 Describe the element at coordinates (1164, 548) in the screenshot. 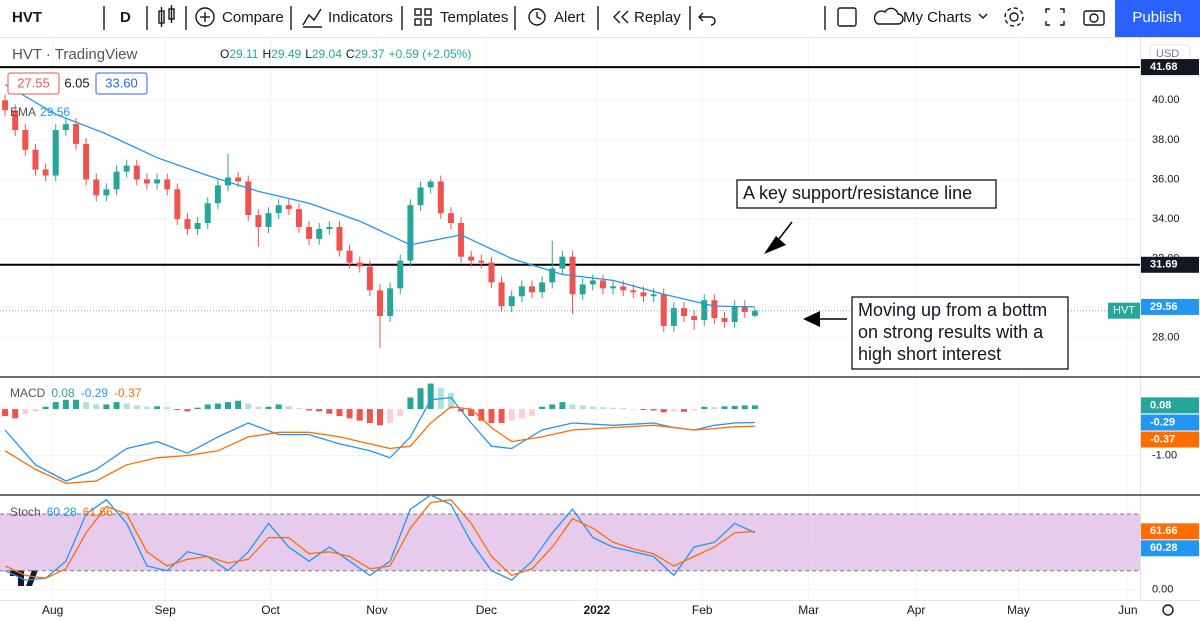

I see `axis-tag-label: 60.28` at that location.